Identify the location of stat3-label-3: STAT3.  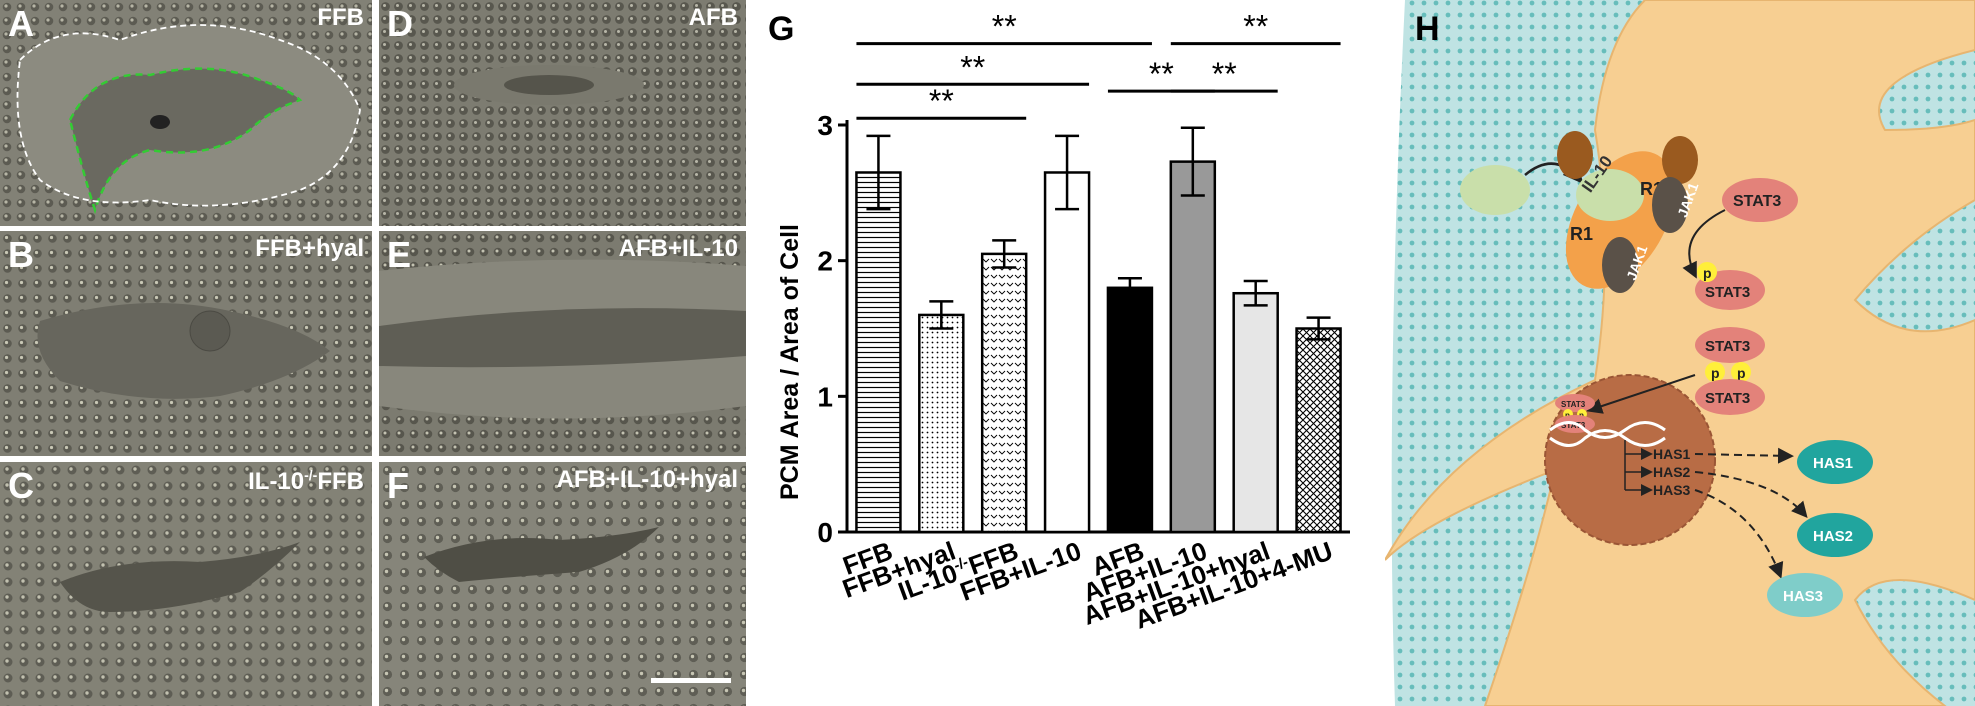
(1727, 346).